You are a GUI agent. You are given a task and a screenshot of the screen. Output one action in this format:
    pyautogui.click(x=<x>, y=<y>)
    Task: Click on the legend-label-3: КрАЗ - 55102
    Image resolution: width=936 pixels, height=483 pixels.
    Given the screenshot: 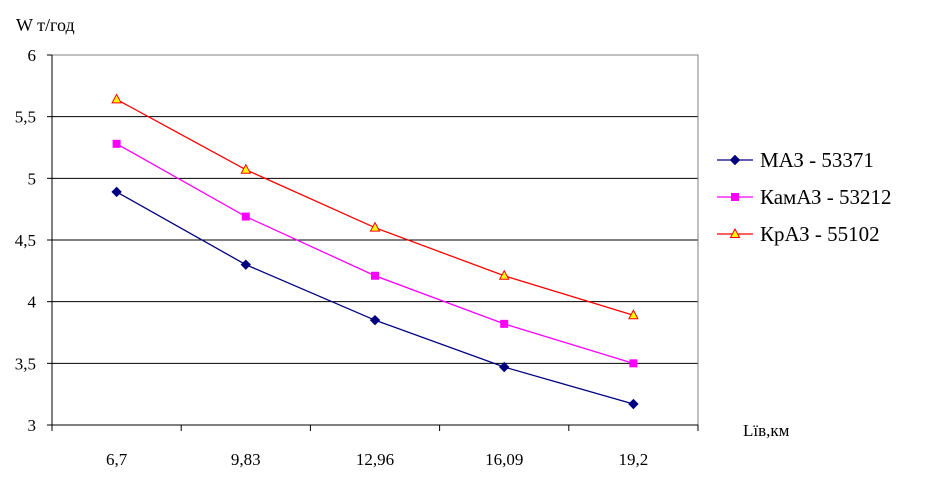 What is the action you would take?
    pyautogui.click(x=820, y=234)
    